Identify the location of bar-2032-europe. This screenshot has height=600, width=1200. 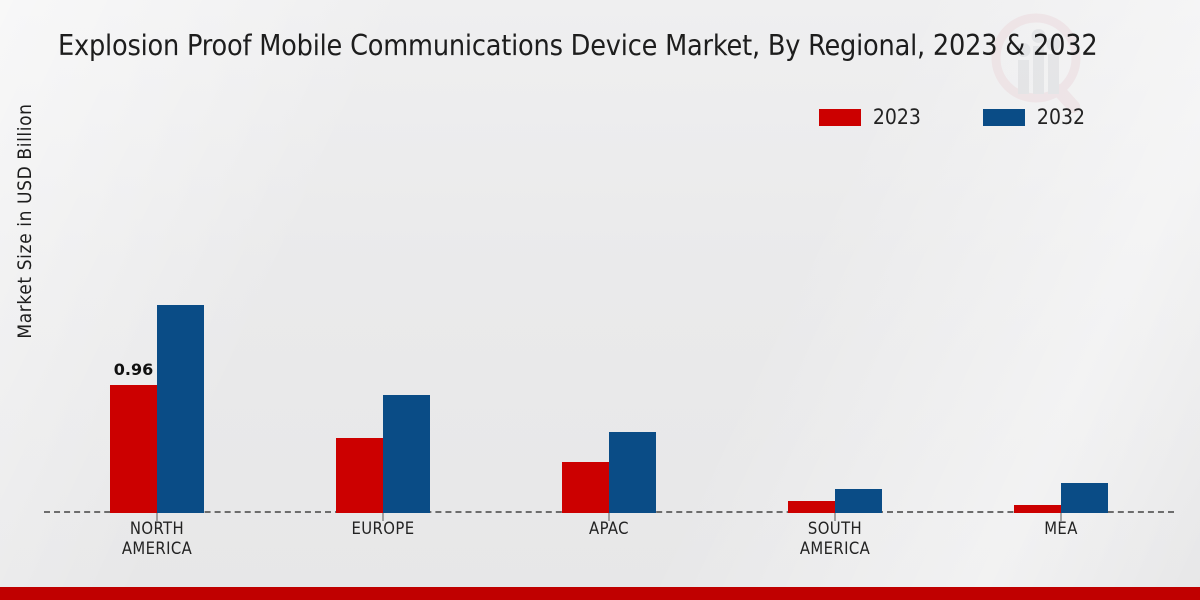
(406, 454).